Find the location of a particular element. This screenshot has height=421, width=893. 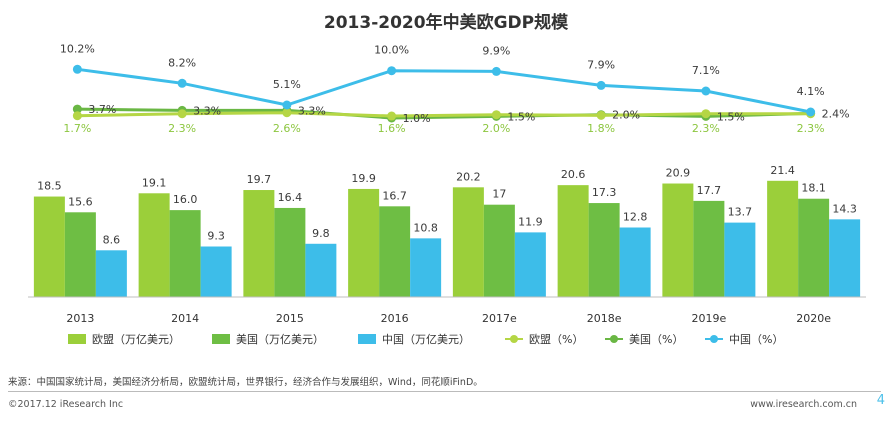

legend-label-eu-growth: 欧盟（%） is located at coordinates (556, 339).